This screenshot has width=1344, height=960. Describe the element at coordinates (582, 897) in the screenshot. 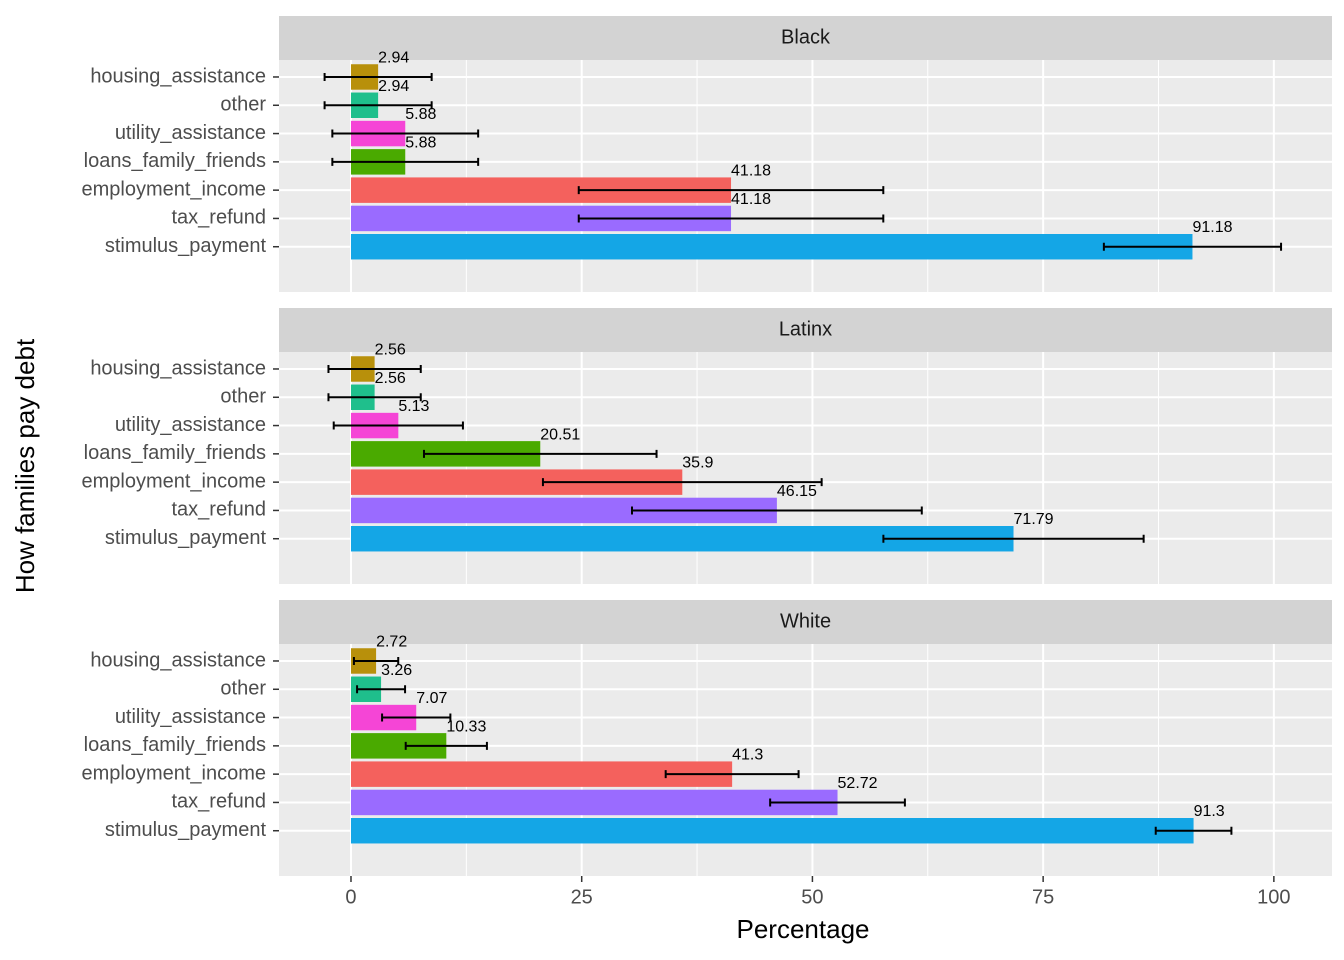

I see `x-tick-label: 25` at that location.